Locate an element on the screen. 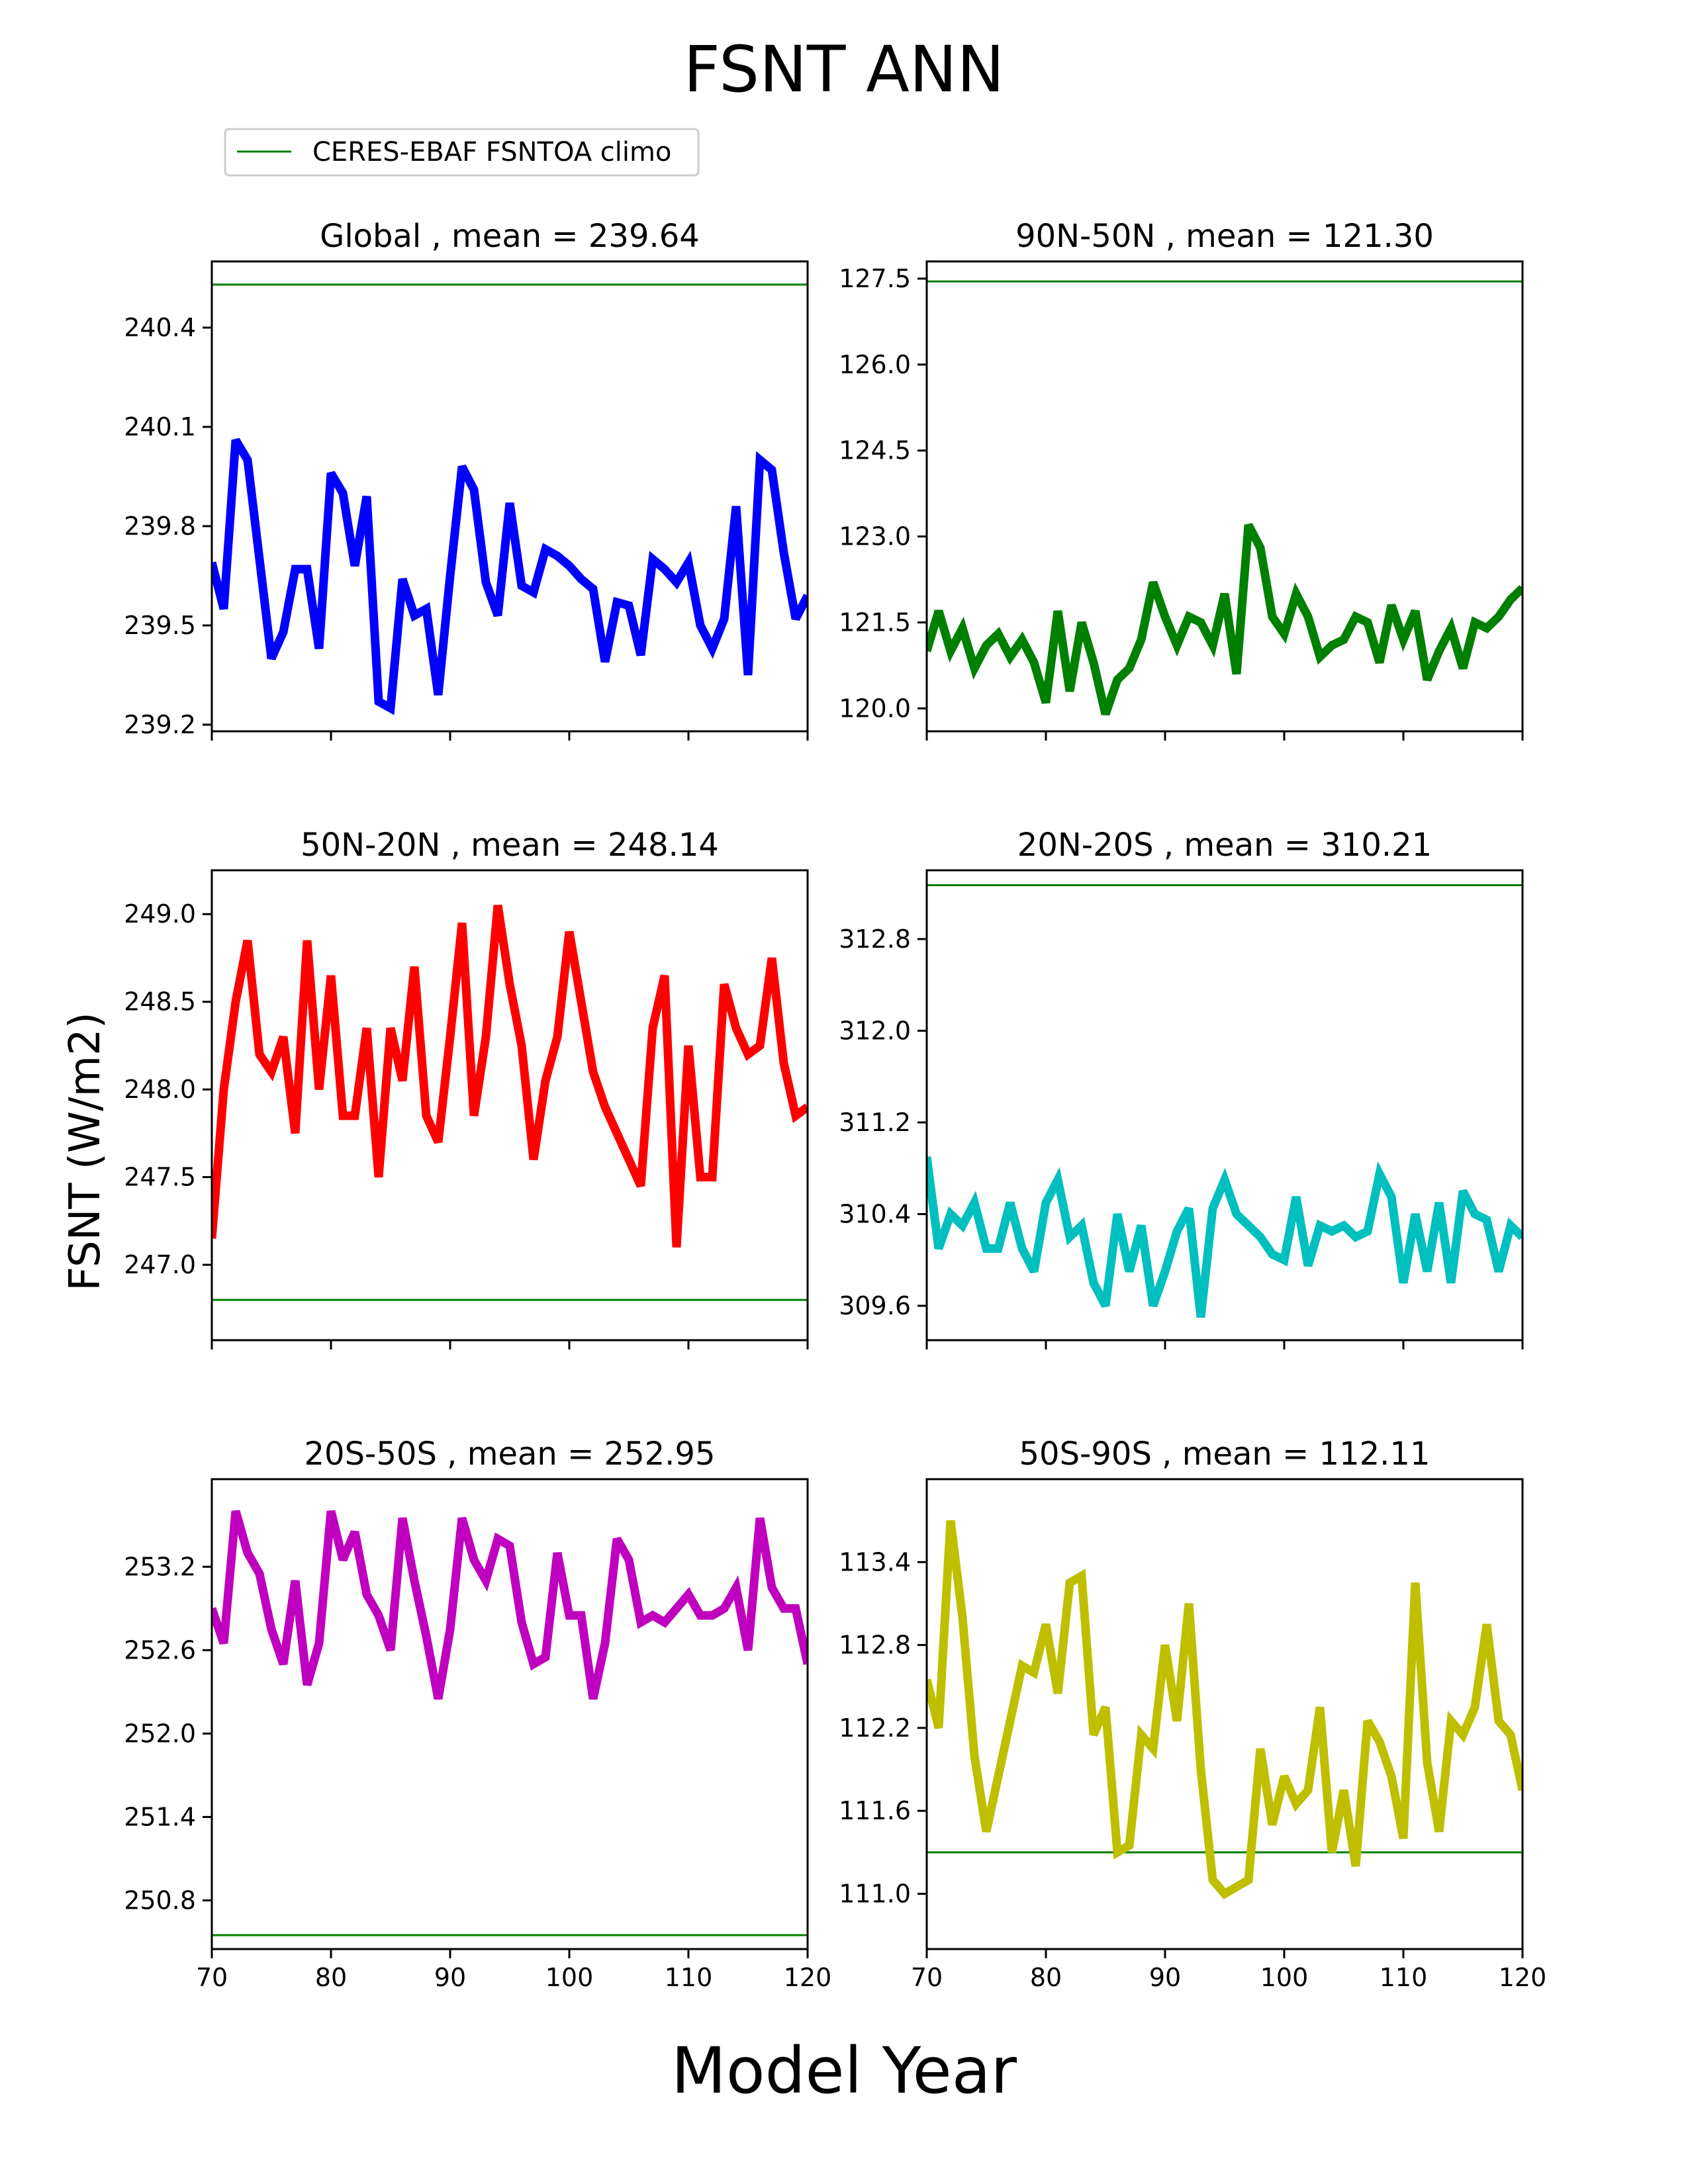 Image resolution: width=1688 pixels, height=2184 pixels. y-tick-label: 121.5 is located at coordinates (875, 622).